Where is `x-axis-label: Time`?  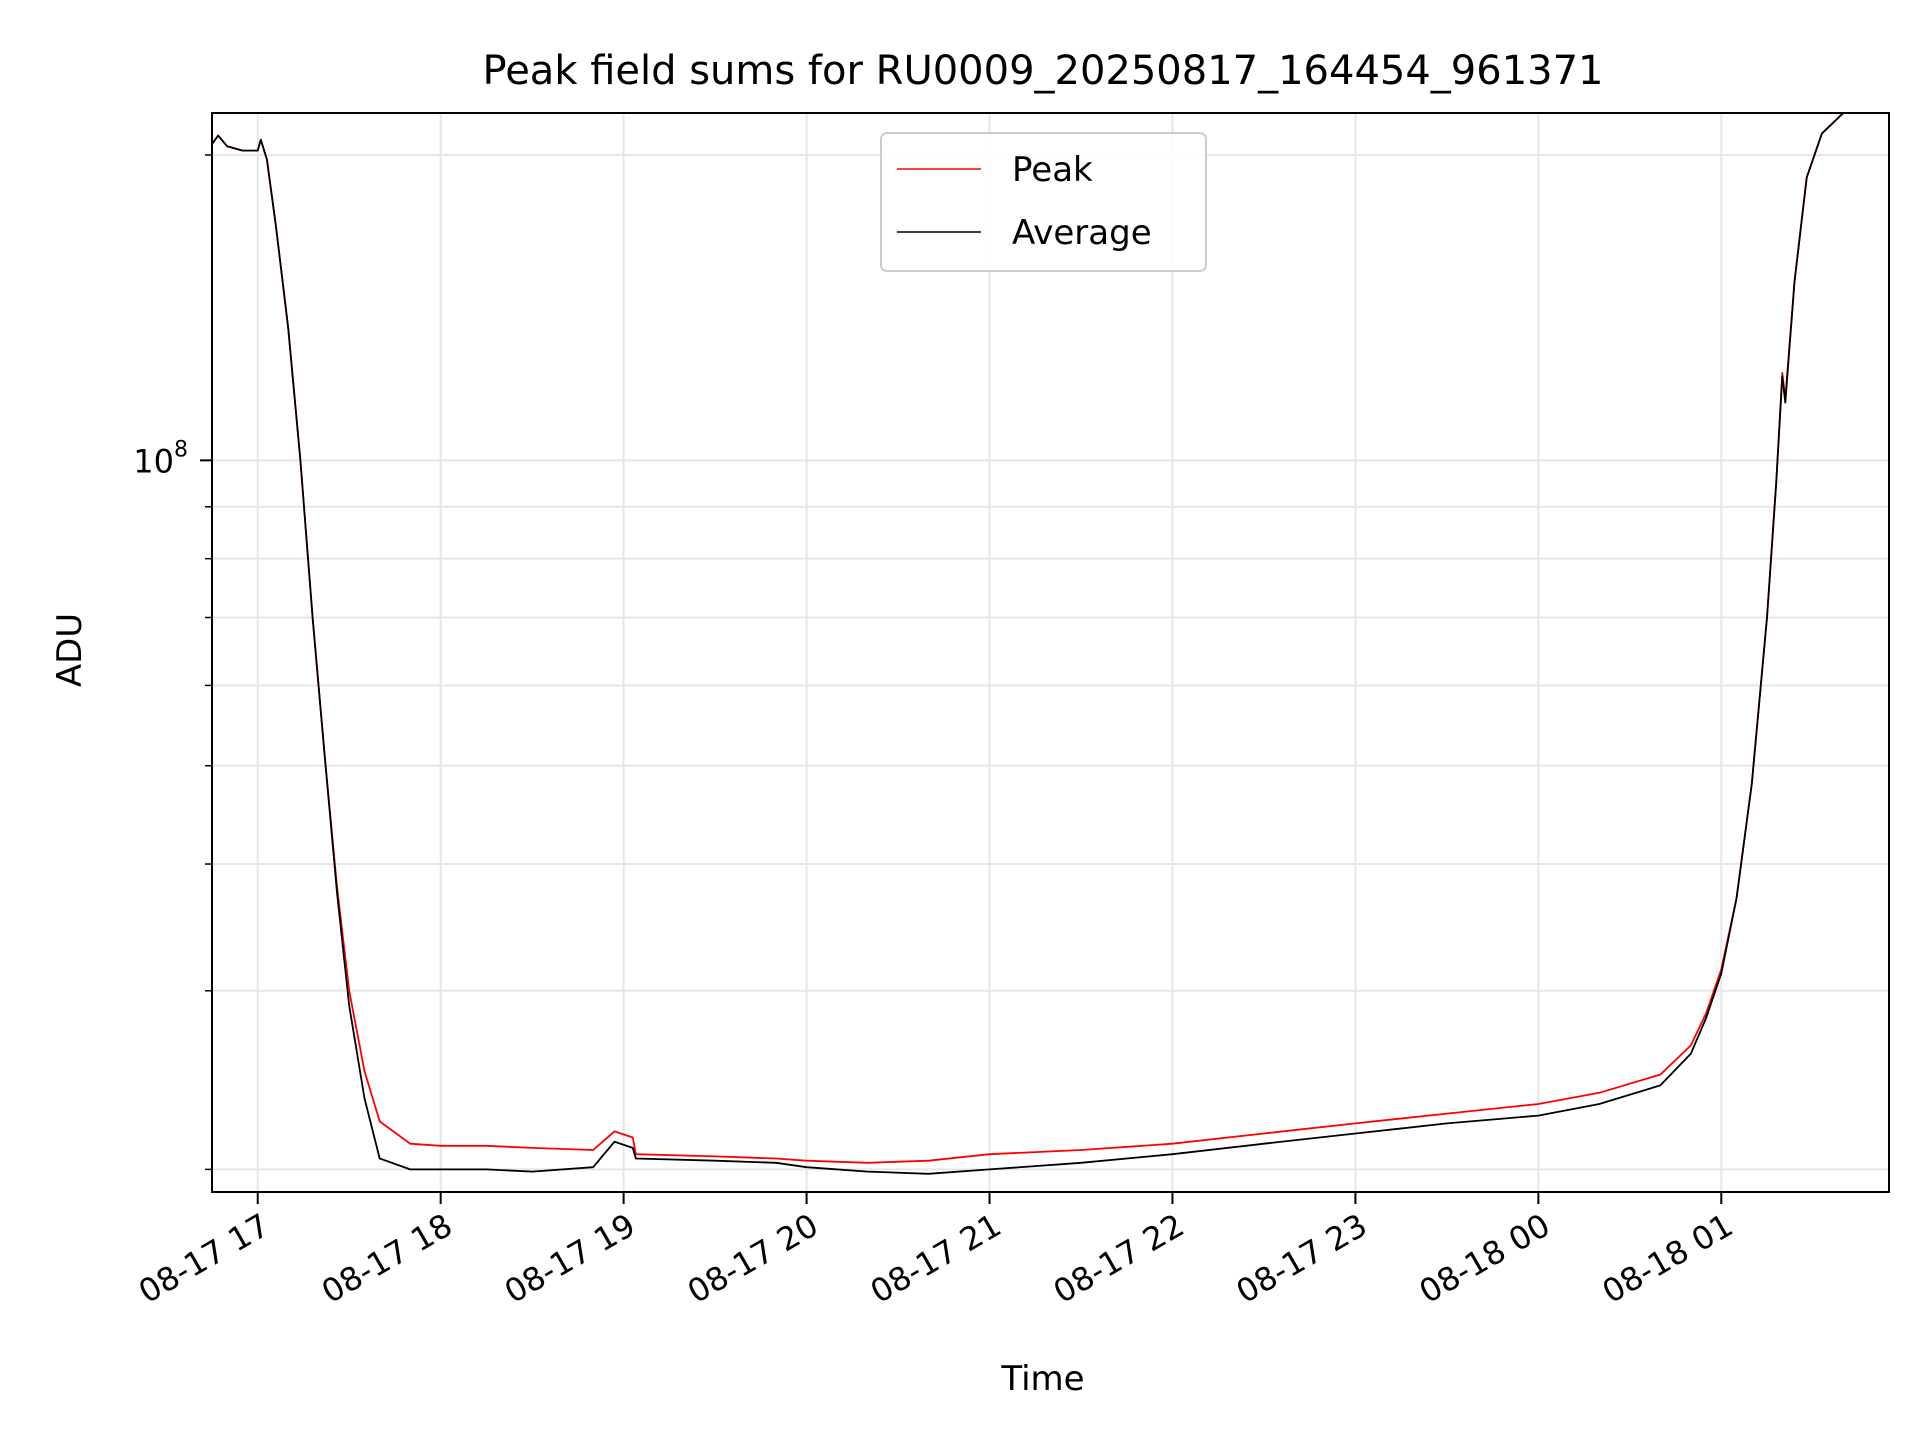
x-axis-label: Time is located at coordinates (1042, 1379).